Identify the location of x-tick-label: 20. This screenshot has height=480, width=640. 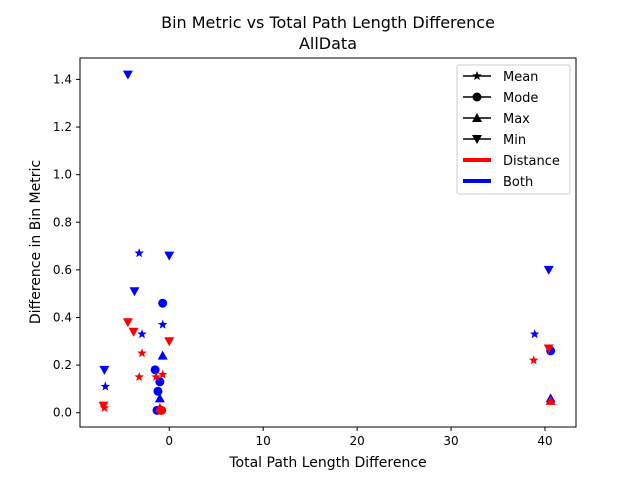
(356, 441).